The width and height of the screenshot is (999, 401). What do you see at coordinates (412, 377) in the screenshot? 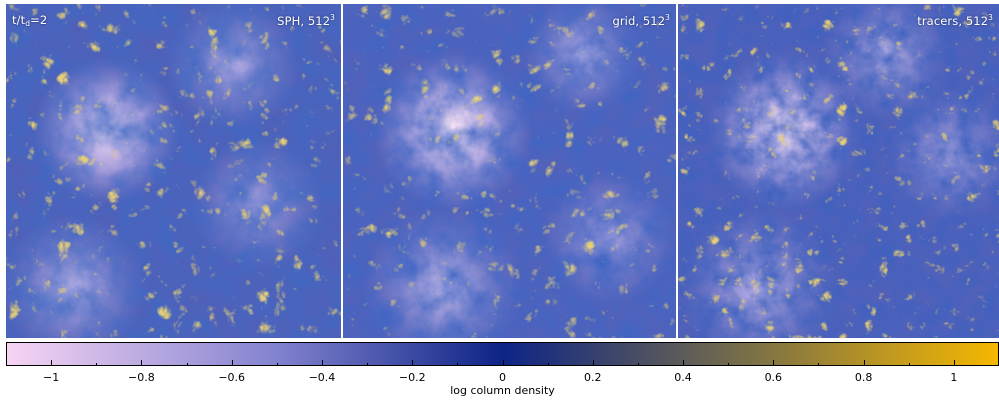
I see `colorbar-tick-label: −0.2` at bounding box center [412, 377].